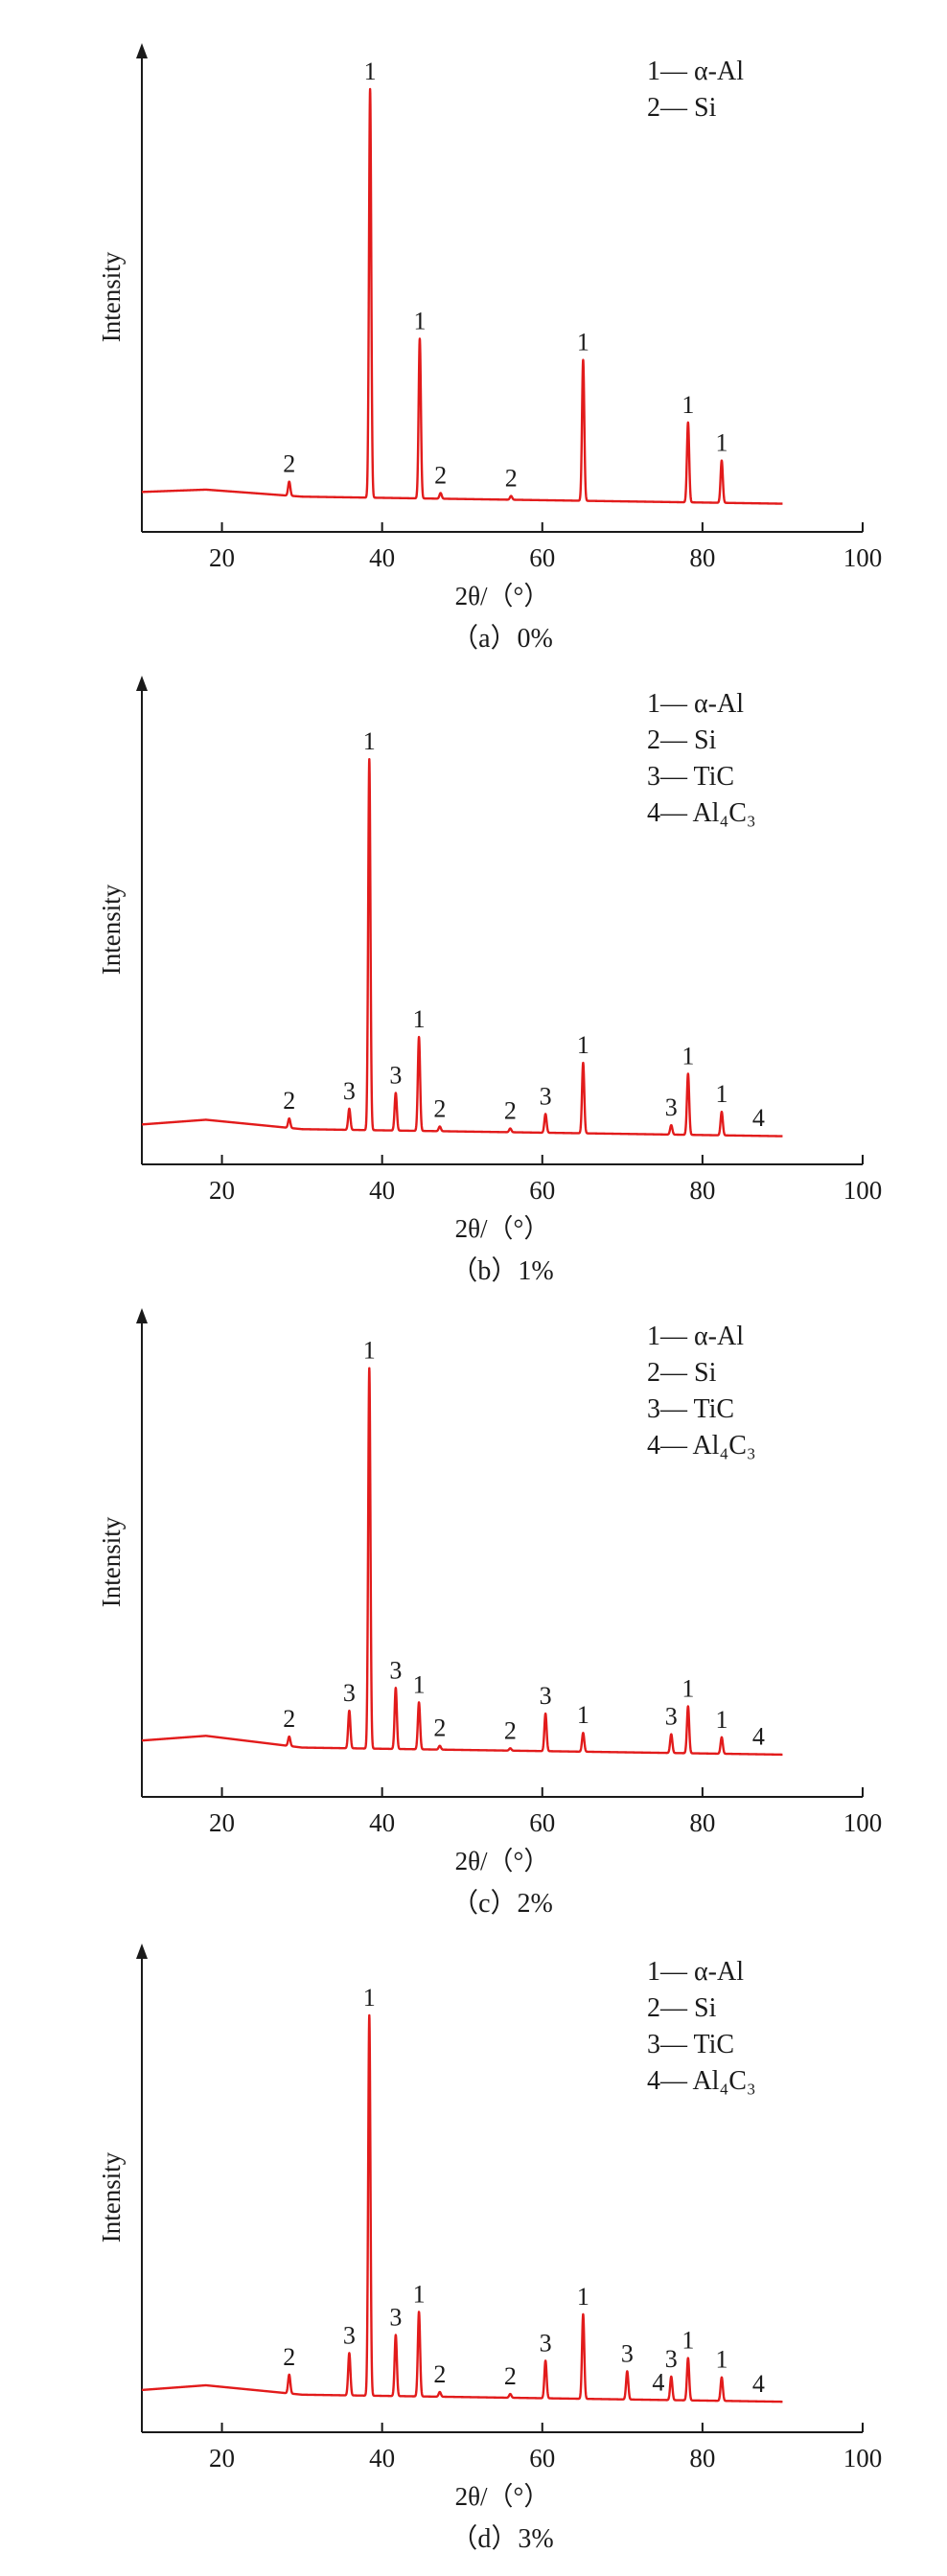 This screenshot has width=947, height=2576. I want to click on panel-caption: （a）0%, so click(502, 638).